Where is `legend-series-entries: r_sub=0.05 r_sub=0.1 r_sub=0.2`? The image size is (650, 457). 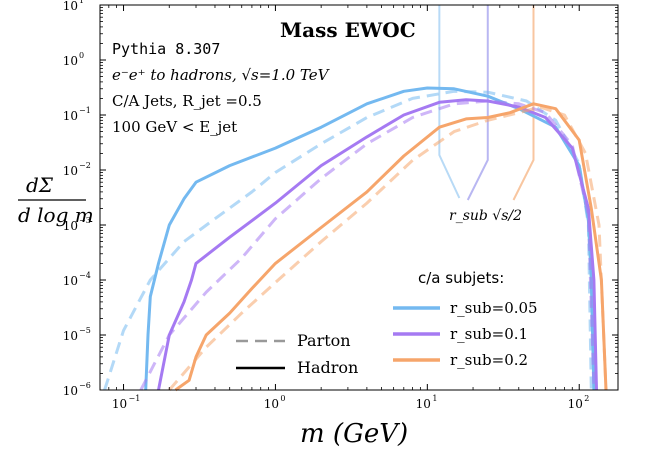 legend-series-entries: r_sub=0.05 r_sub=0.1 r_sub=0.2 is located at coordinates (465, 334).